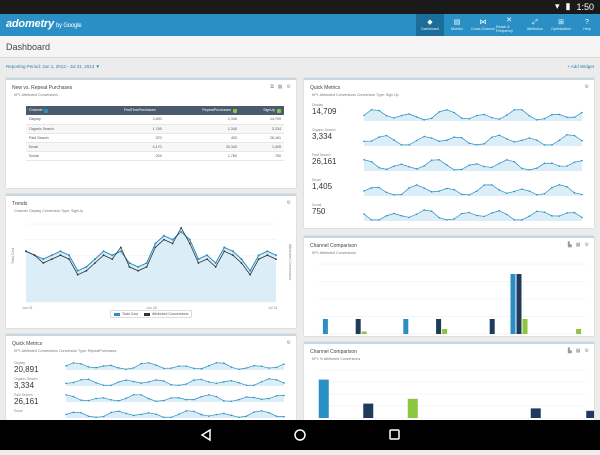 The height and width of the screenshot is (455, 600). I want to click on table-row: Social 204 1,760 750, so click(155, 156).